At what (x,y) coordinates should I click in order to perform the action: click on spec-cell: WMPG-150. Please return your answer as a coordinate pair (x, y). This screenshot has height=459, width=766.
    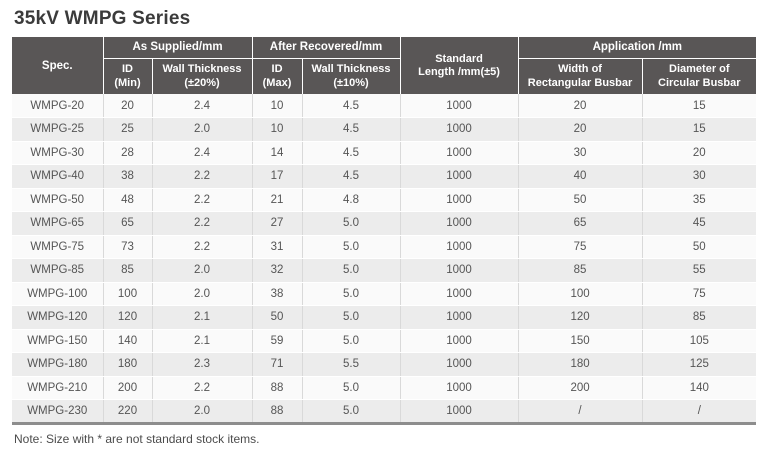
    Looking at the image, I should click on (58, 341).